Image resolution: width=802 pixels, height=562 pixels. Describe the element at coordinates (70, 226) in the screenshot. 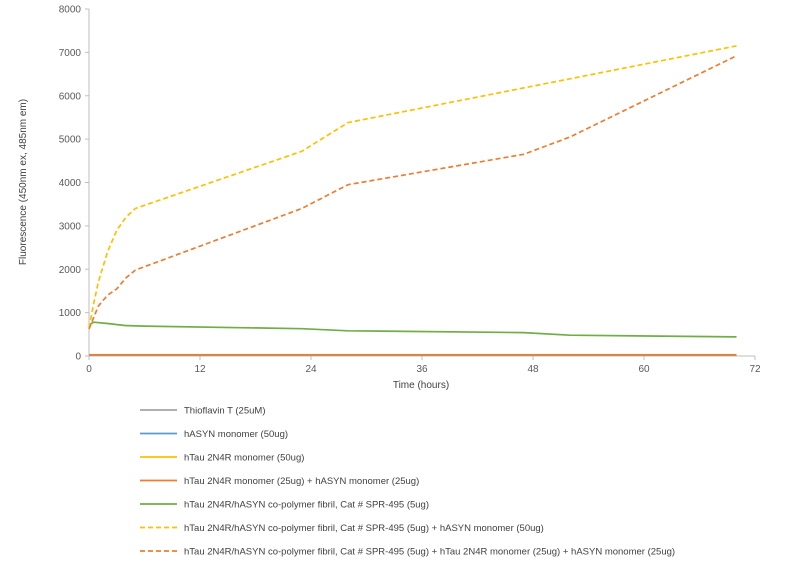

I see `y-tick-label: 3000` at that location.